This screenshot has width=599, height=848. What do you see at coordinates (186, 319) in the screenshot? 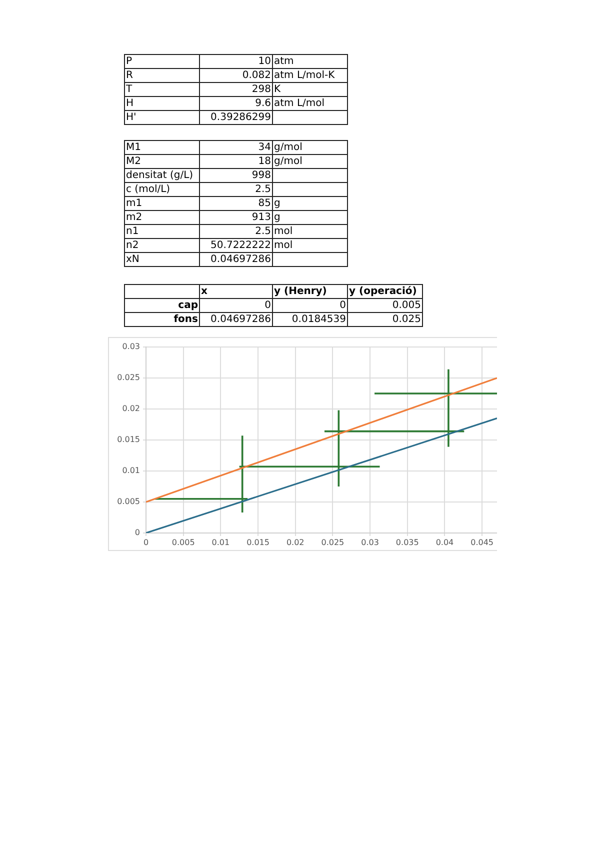
I see `category-label: fons` at bounding box center [186, 319].